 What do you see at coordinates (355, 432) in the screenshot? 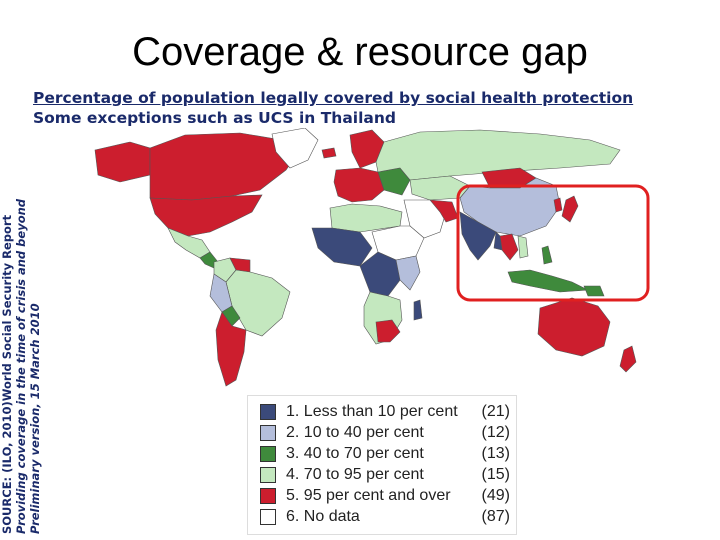
I see `legend-label: 2. 10 to 40 per cent` at bounding box center [355, 432].